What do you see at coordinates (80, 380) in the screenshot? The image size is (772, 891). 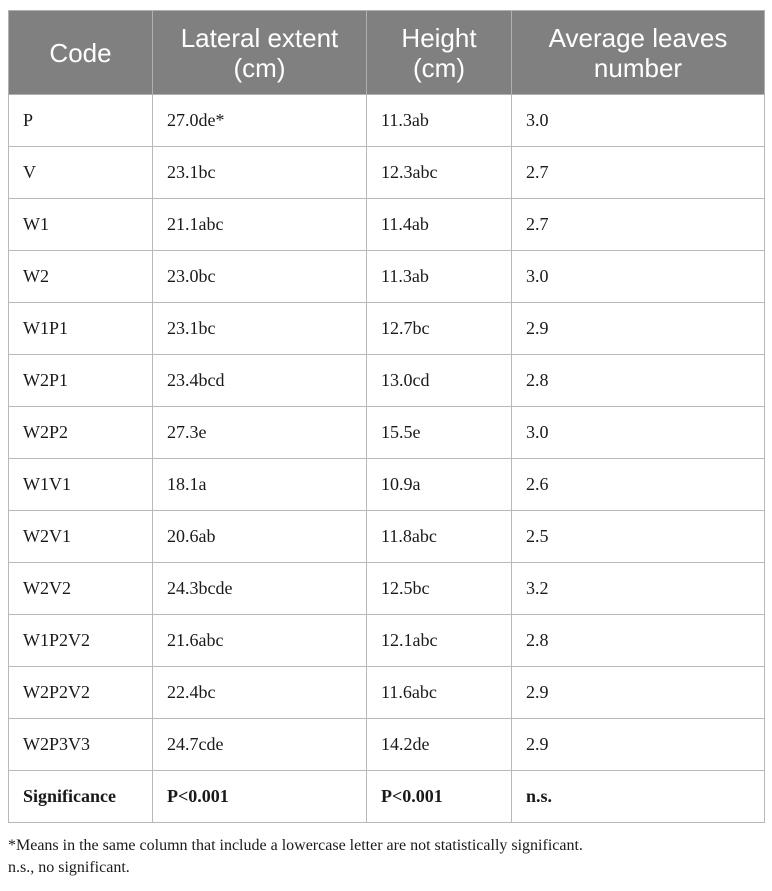 I see `code-cell: W2P1` at bounding box center [80, 380].